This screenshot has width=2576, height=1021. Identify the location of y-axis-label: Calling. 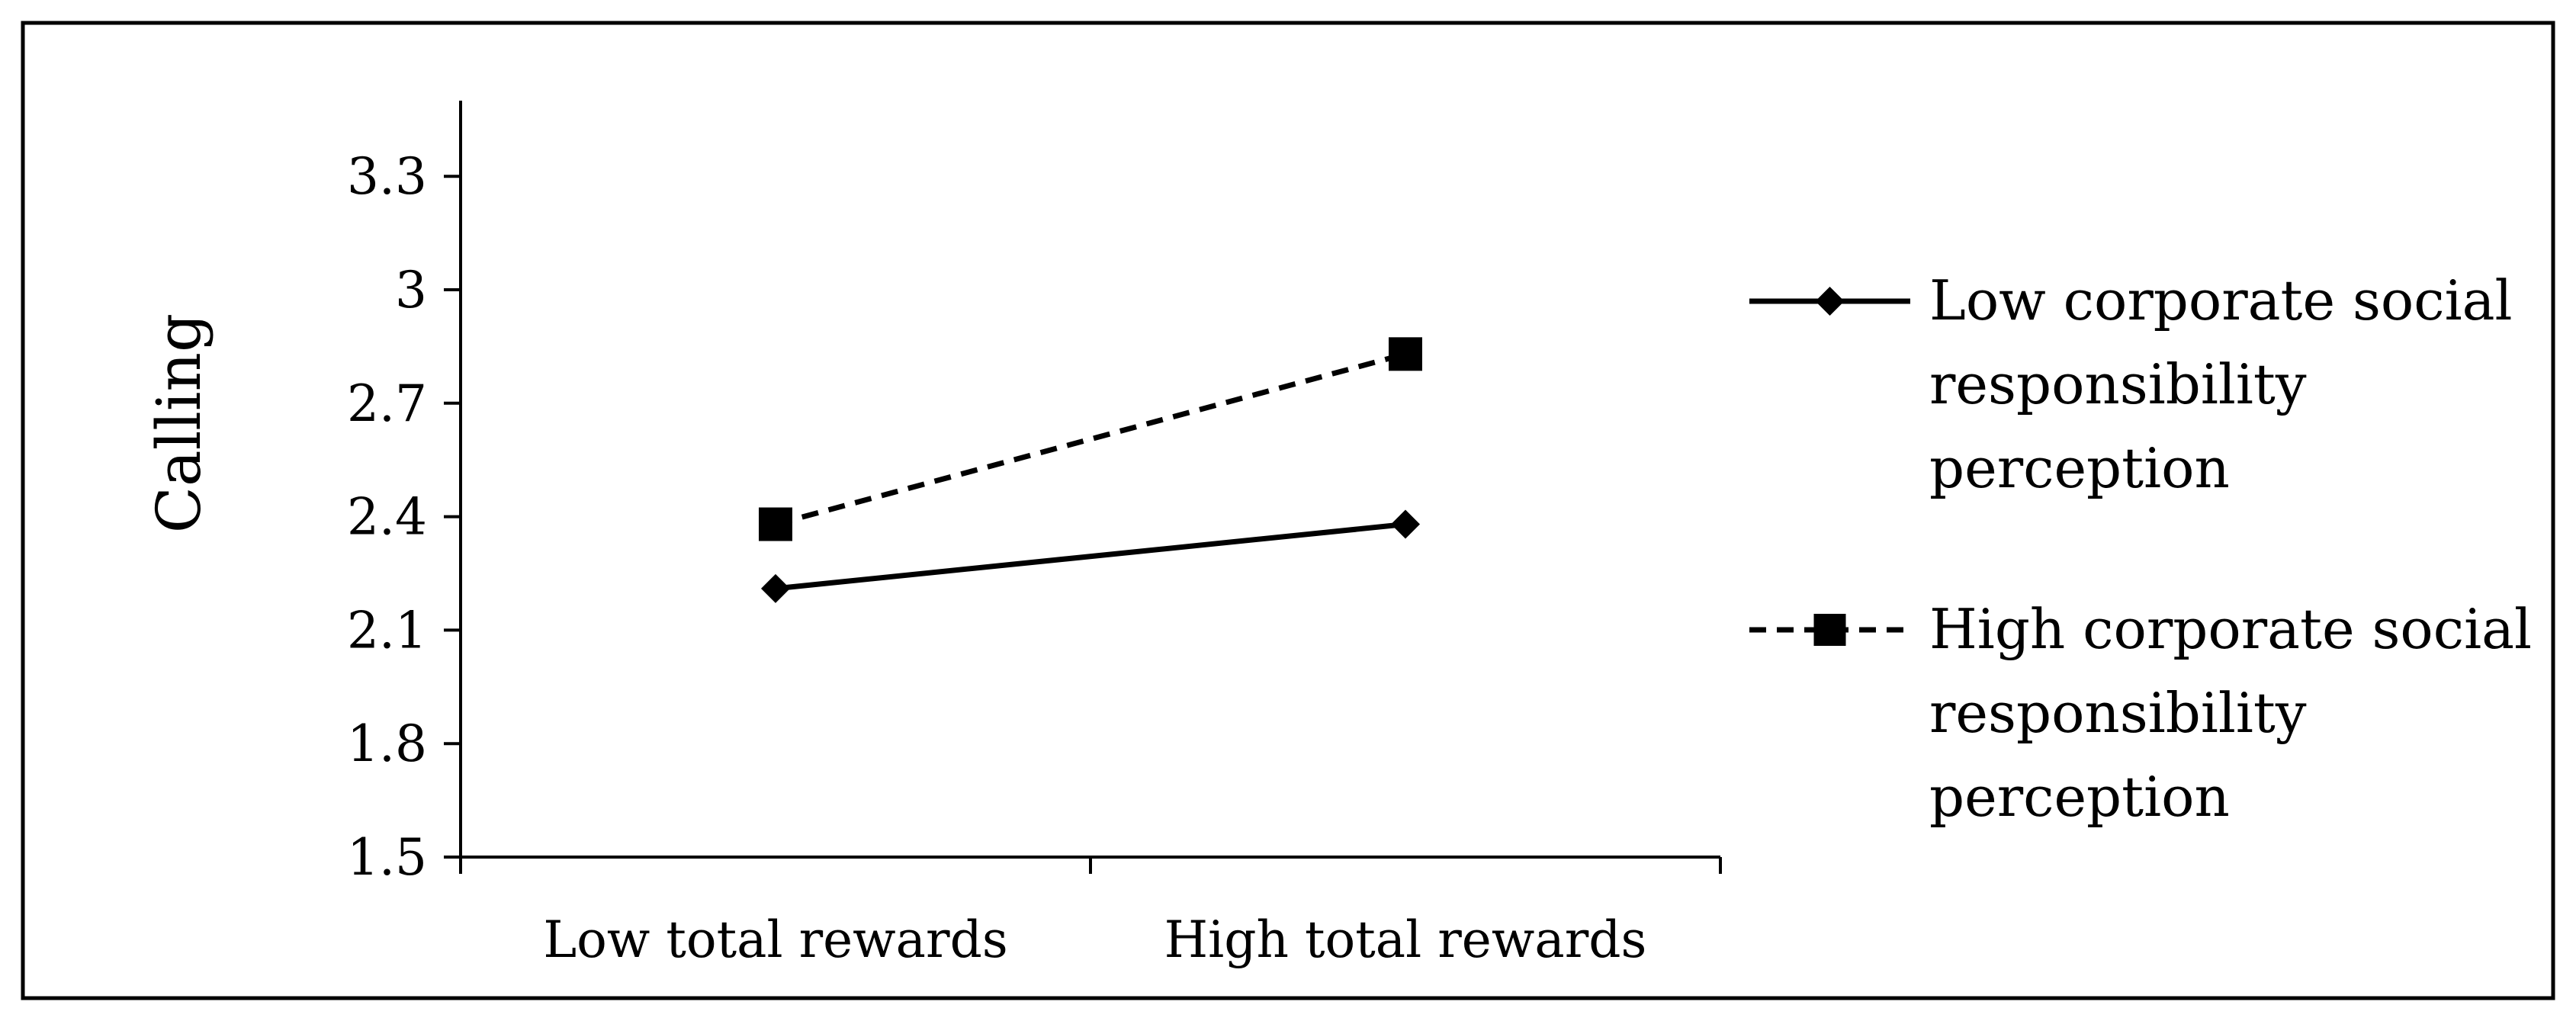
(178, 423).